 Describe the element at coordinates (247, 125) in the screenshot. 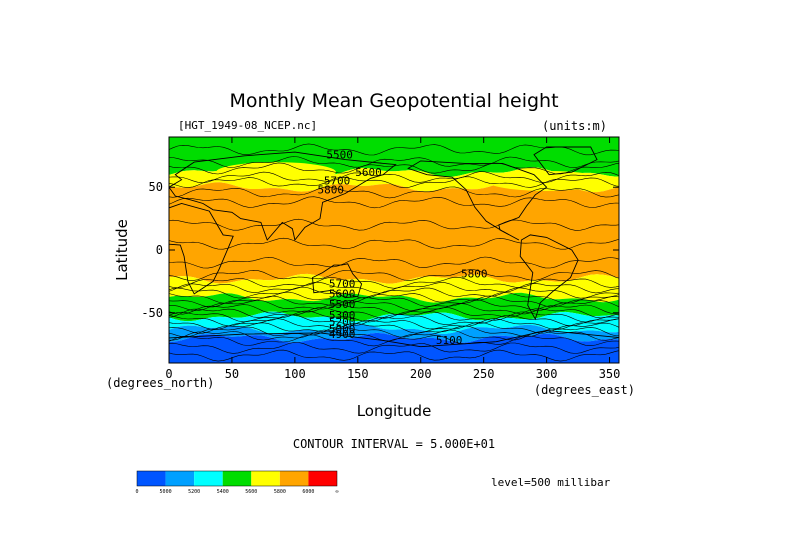

I see `file-label: [HGT_1949-08_NCEP.nc]` at that location.